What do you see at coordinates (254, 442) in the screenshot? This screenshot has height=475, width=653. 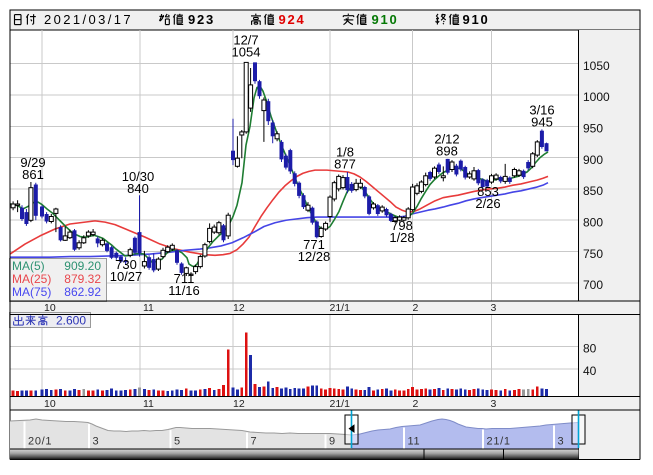 I see `svg-text: 7` at bounding box center [254, 442].